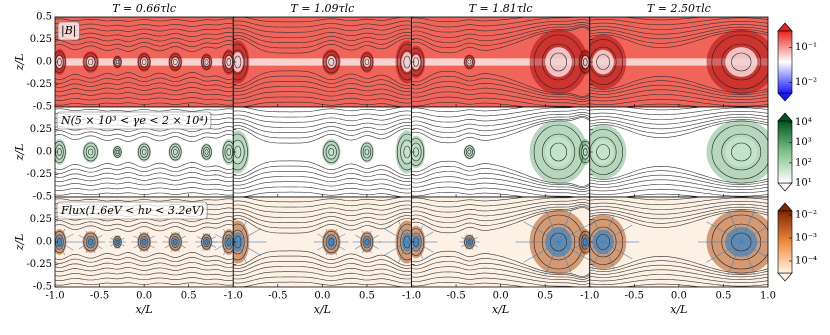 This screenshot has height=335, width=830. I want to click on x-tick-label: 0.5, so click(189, 296).